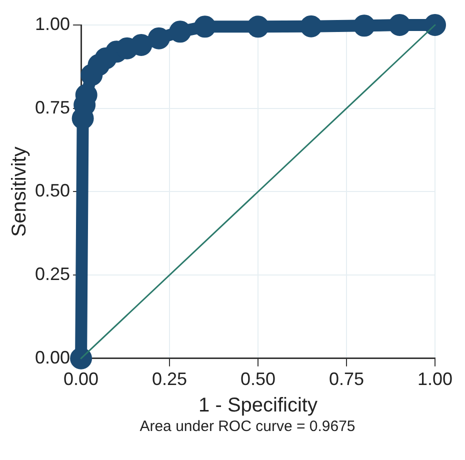 This screenshot has width=465, height=460. Describe the element at coordinates (19, 191) in the screenshot. I see `y-axis-title: Sensitivity` at that location.